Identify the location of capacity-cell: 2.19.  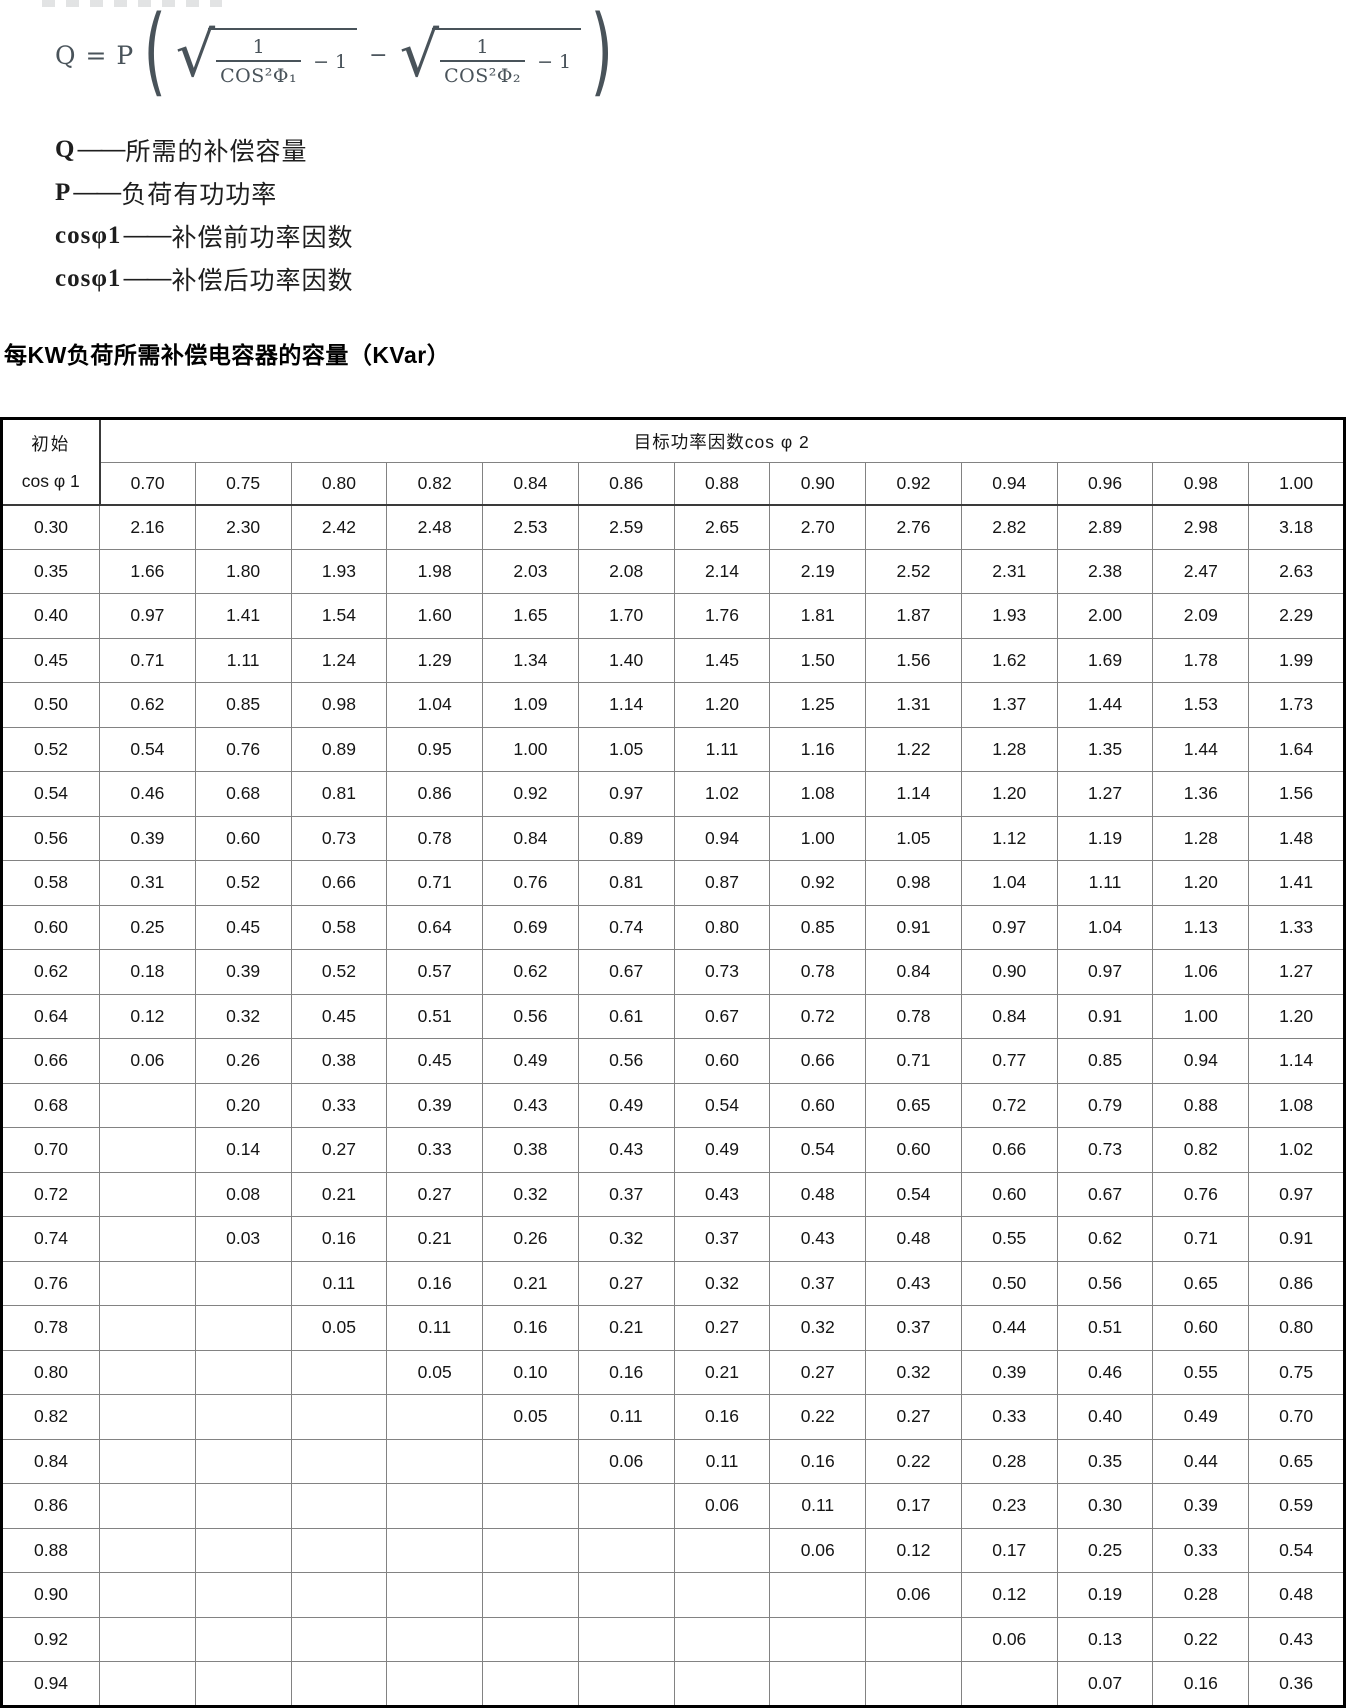
(818, 571).